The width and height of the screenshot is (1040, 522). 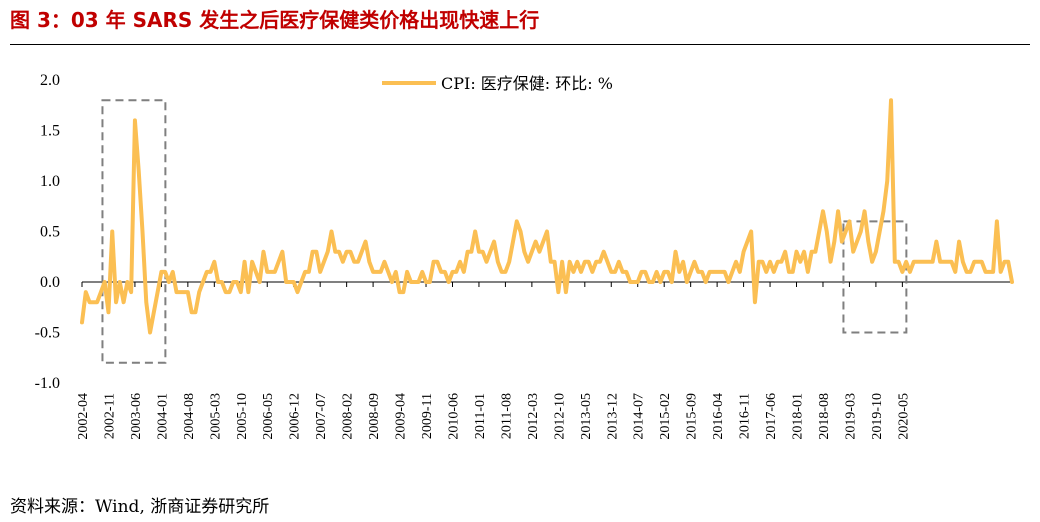 I want to click on x-tick-label: 2020-05, so click(x=903, y=416).